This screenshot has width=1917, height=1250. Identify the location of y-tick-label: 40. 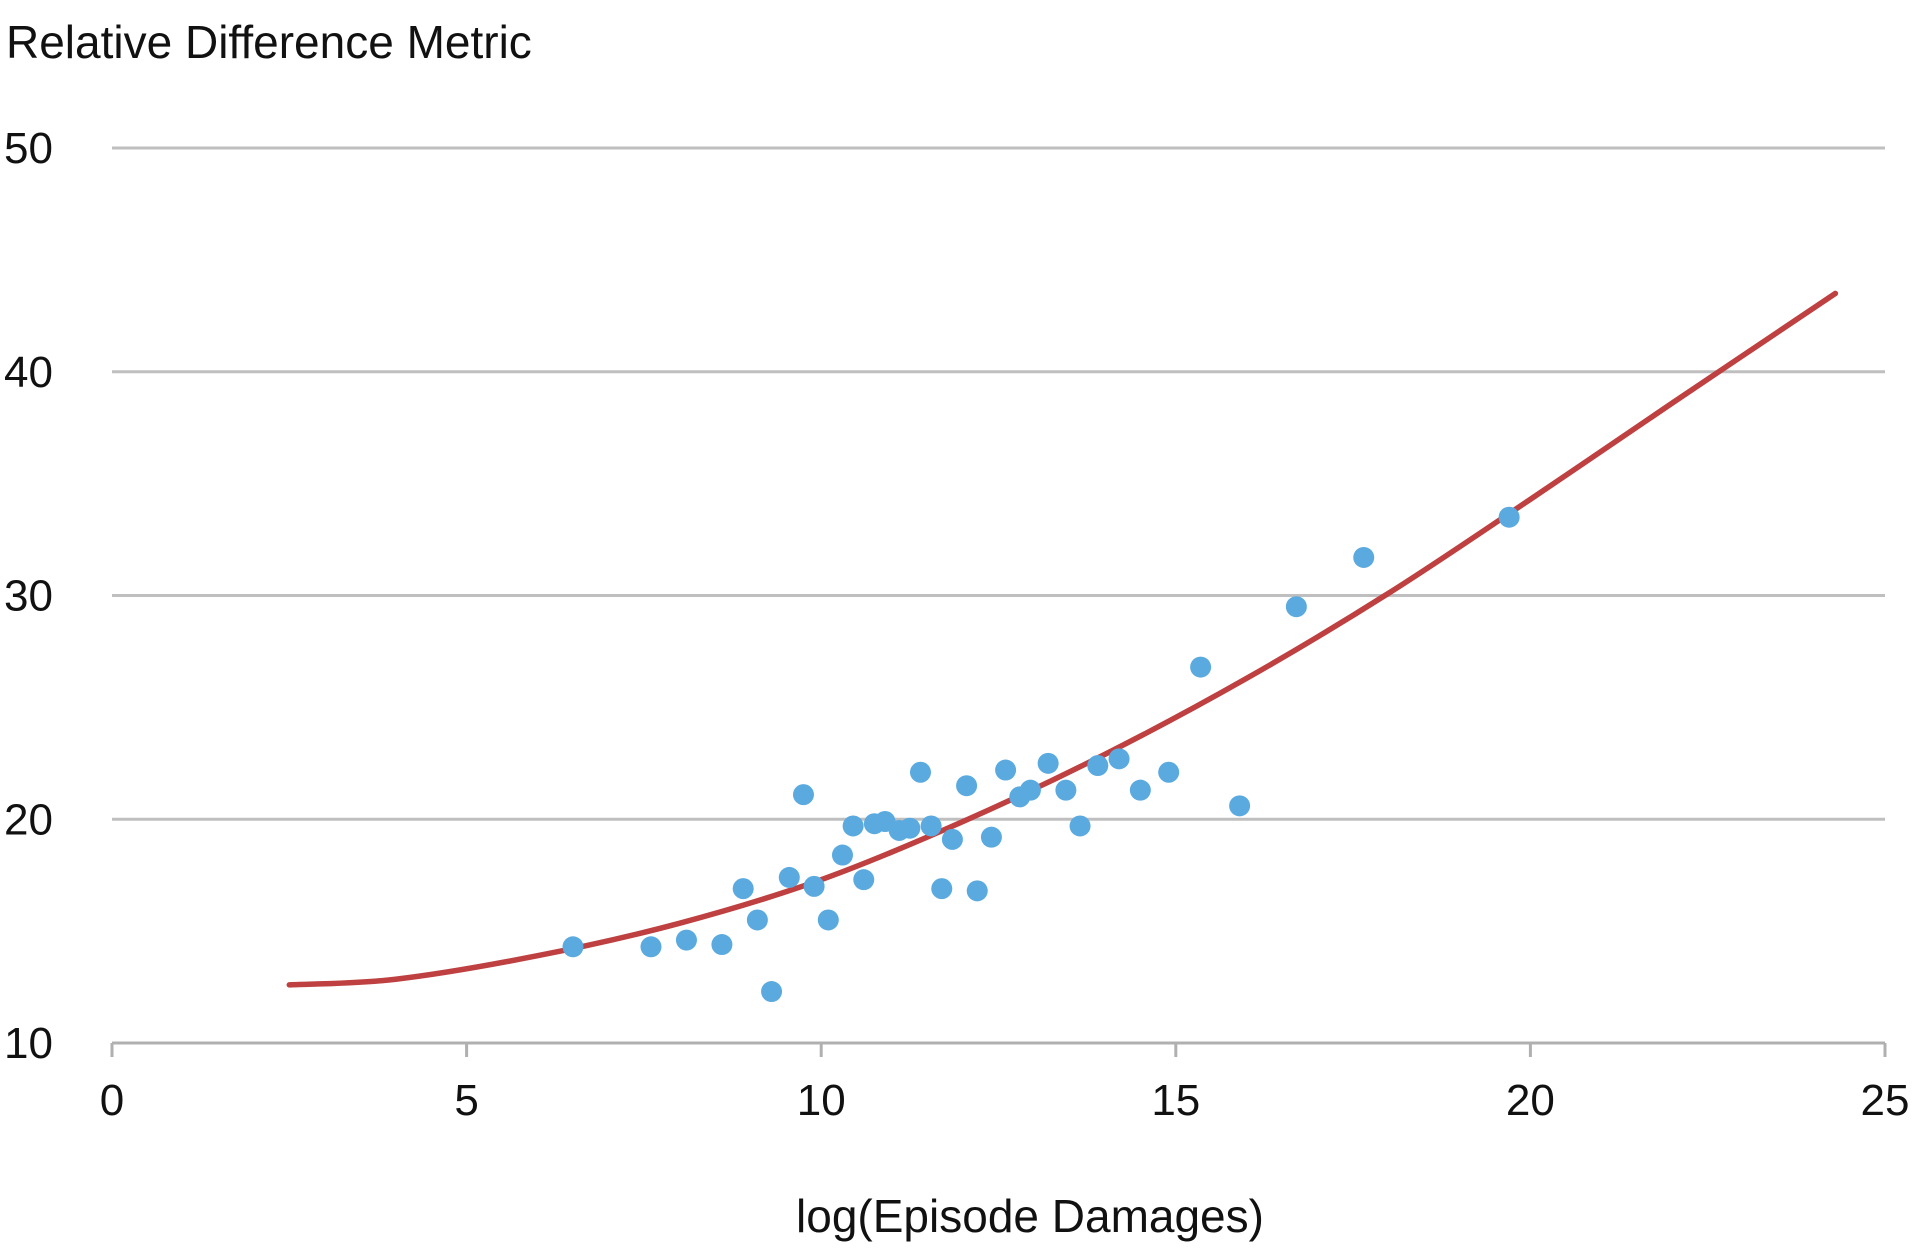
(28, 372).